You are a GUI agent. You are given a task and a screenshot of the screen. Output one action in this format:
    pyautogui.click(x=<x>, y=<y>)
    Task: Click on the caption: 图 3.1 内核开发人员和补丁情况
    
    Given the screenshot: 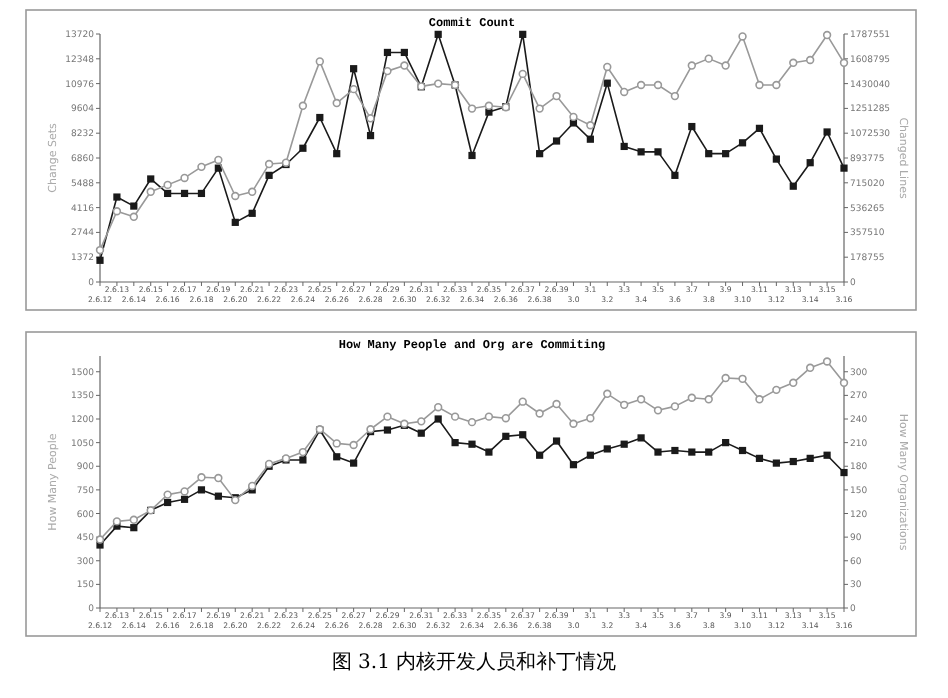 What is the action you would take?
    pyautogui.click(x=474, y=662)
    